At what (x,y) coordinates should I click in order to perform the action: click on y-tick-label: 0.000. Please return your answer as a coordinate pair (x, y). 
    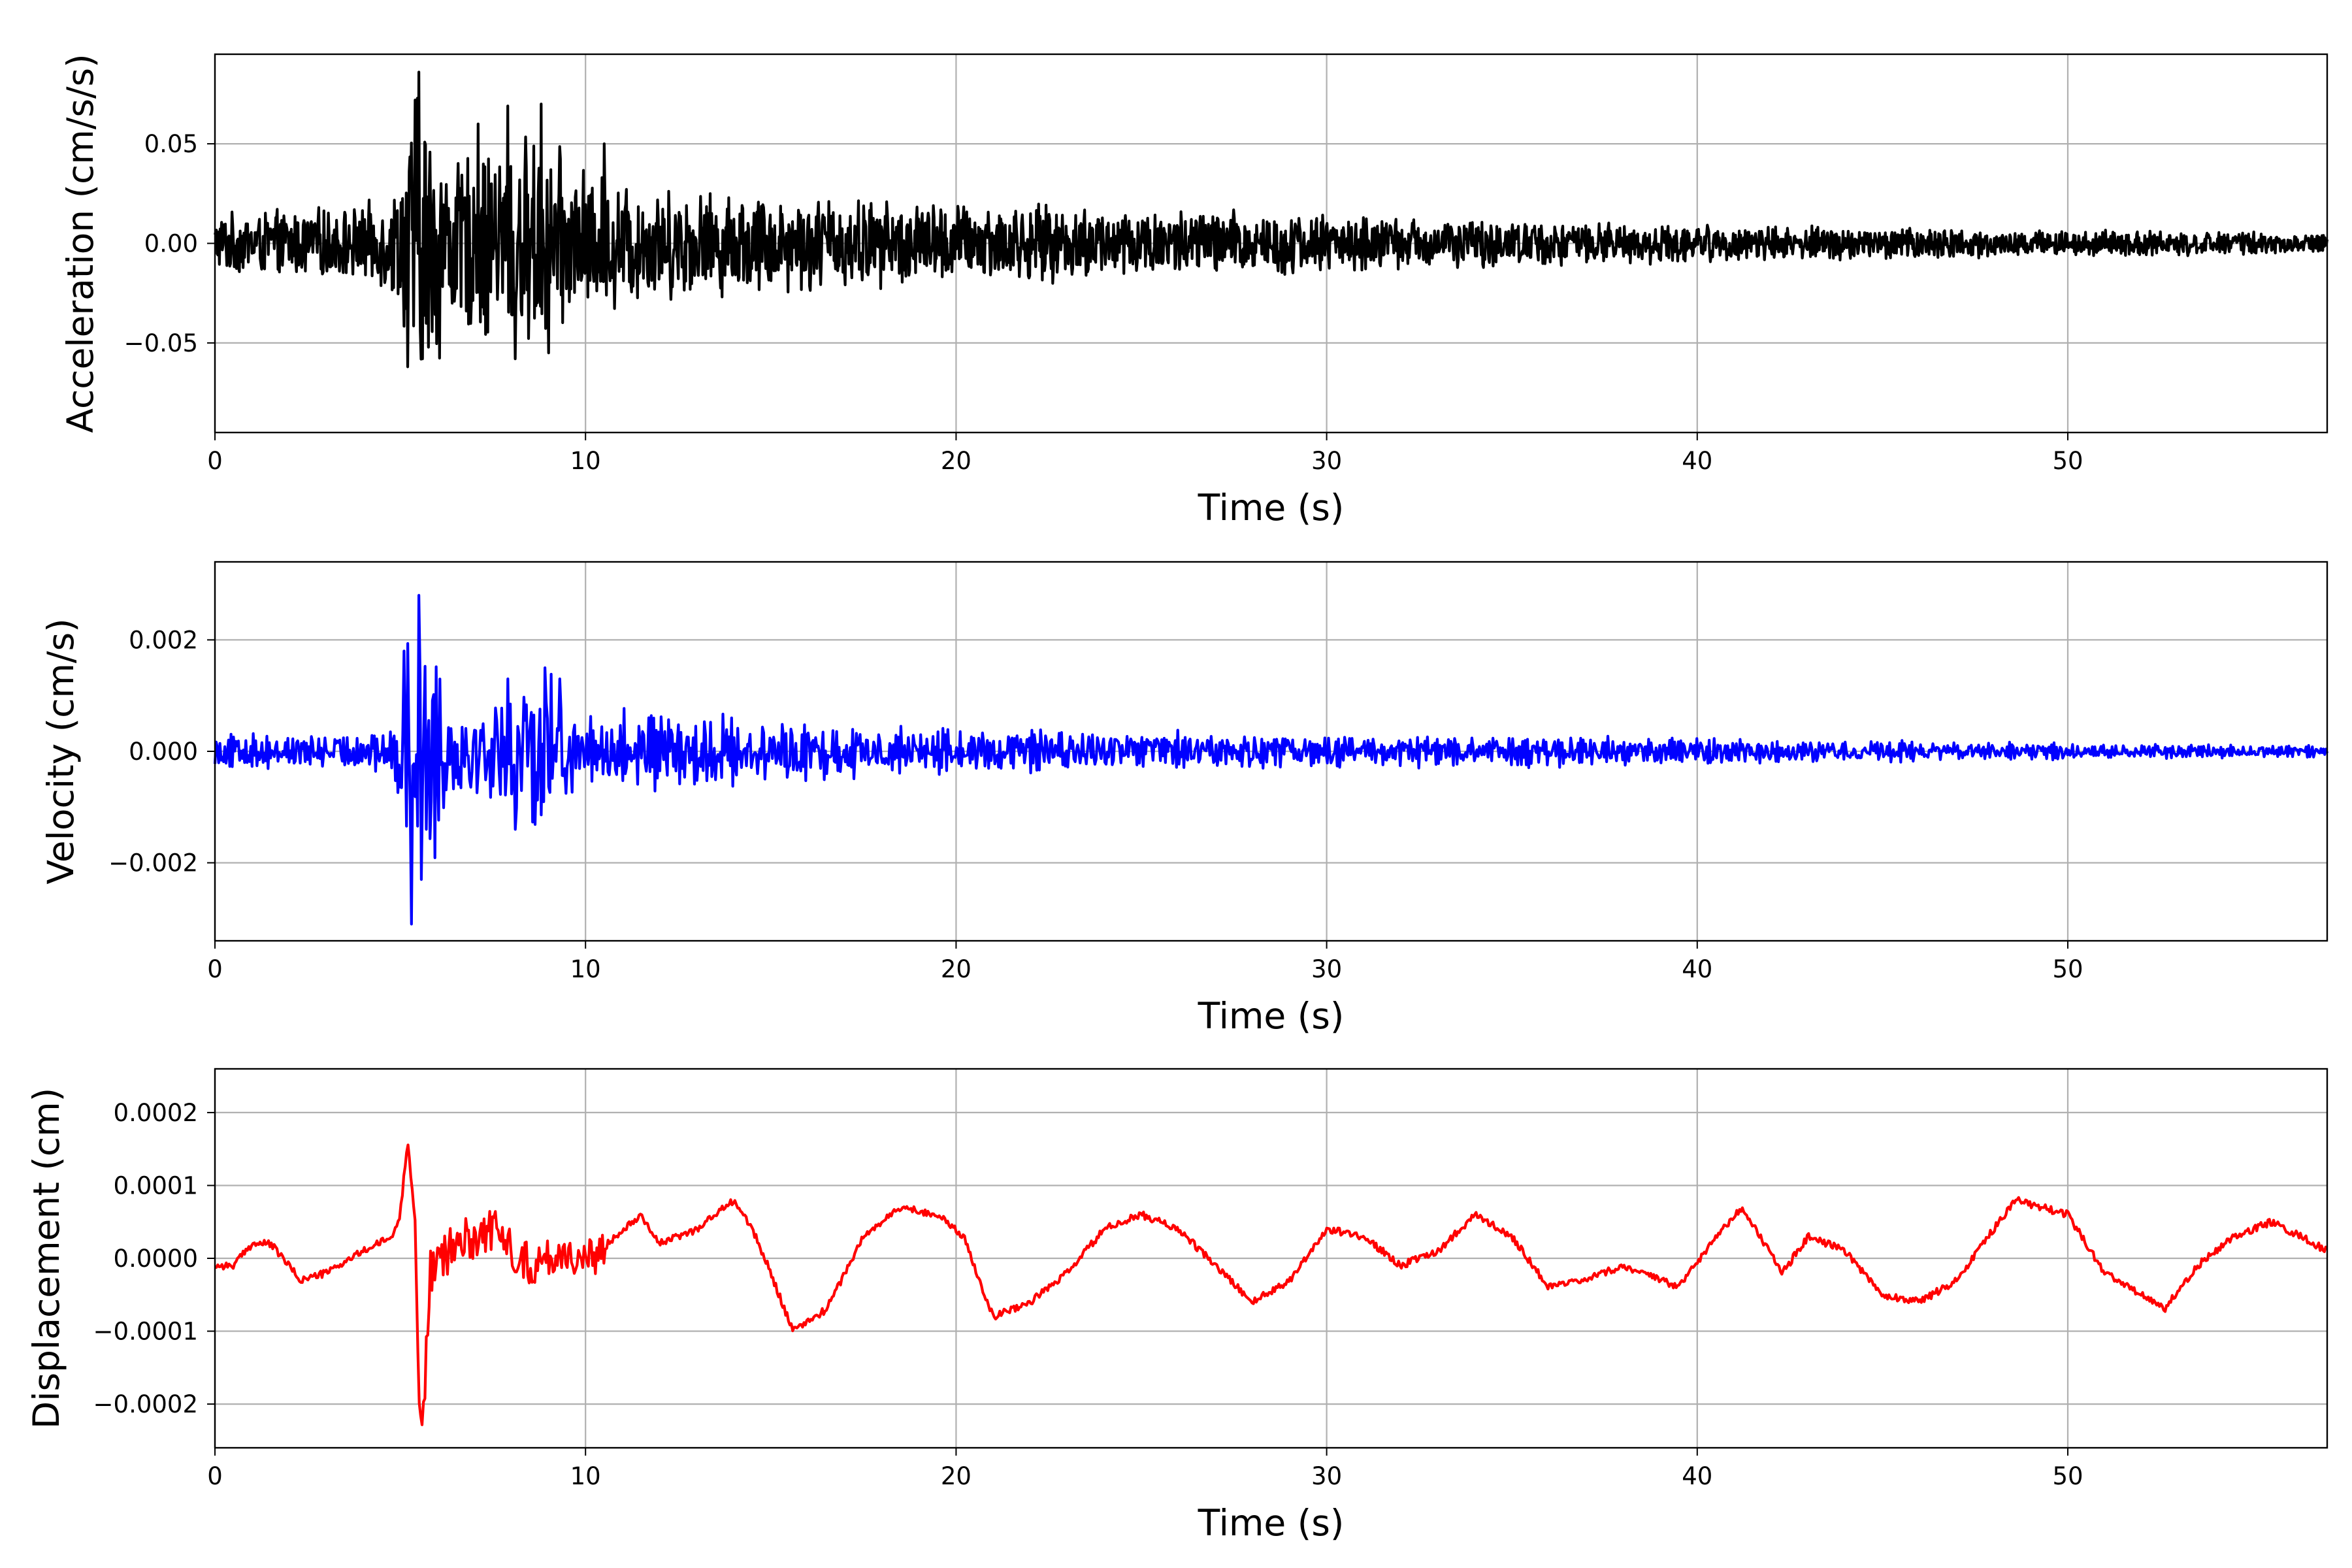
    Looking at the image, I should click on (163, 752).